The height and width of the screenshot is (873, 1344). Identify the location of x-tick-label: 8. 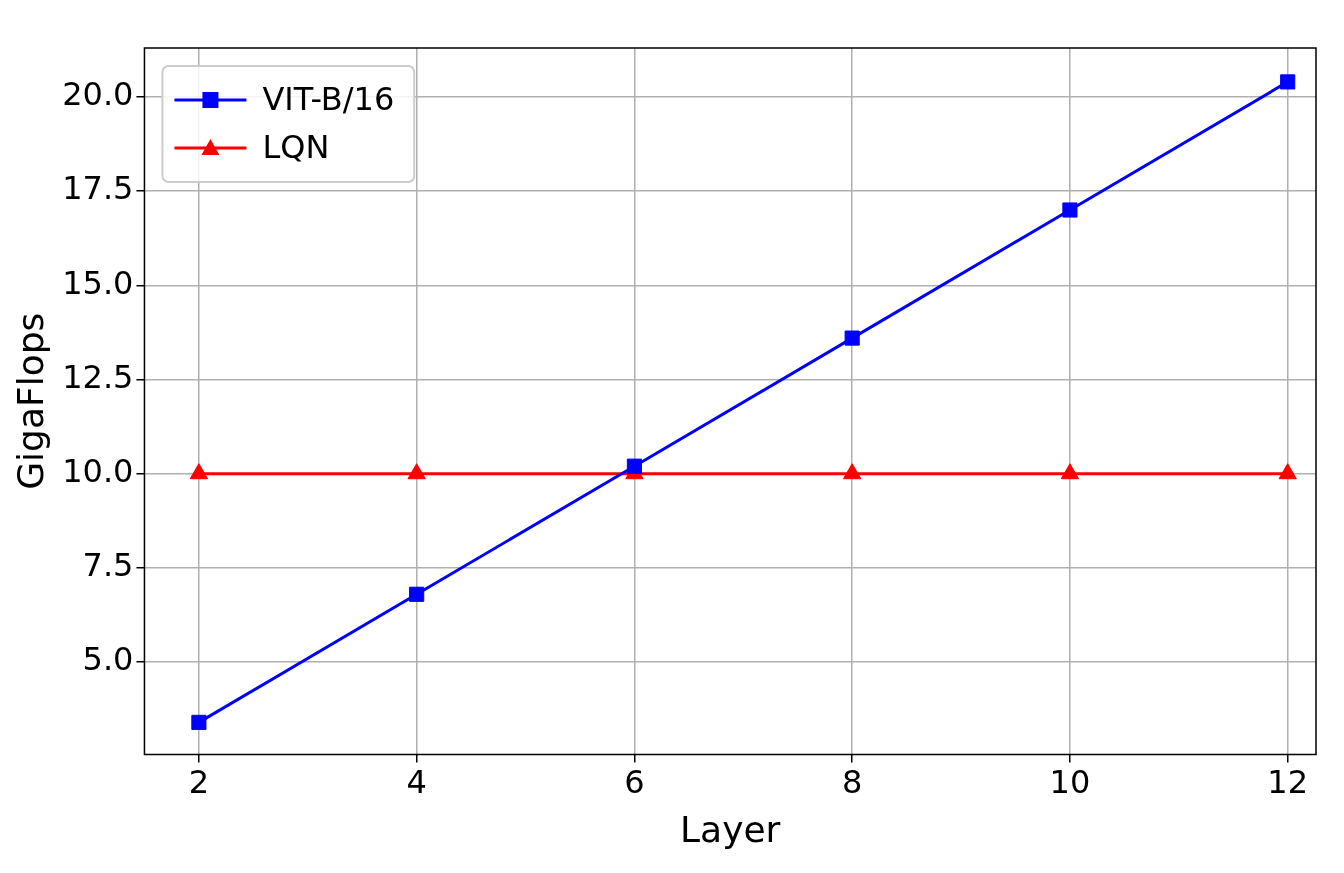
(852, 781).